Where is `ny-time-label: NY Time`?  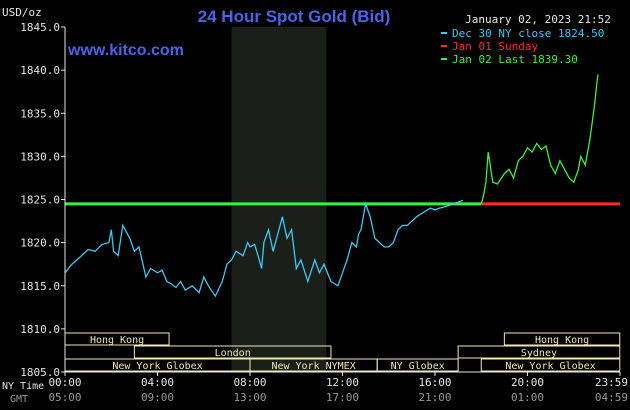
ny-time-label: NY Time is located at coordinates (23, 386).